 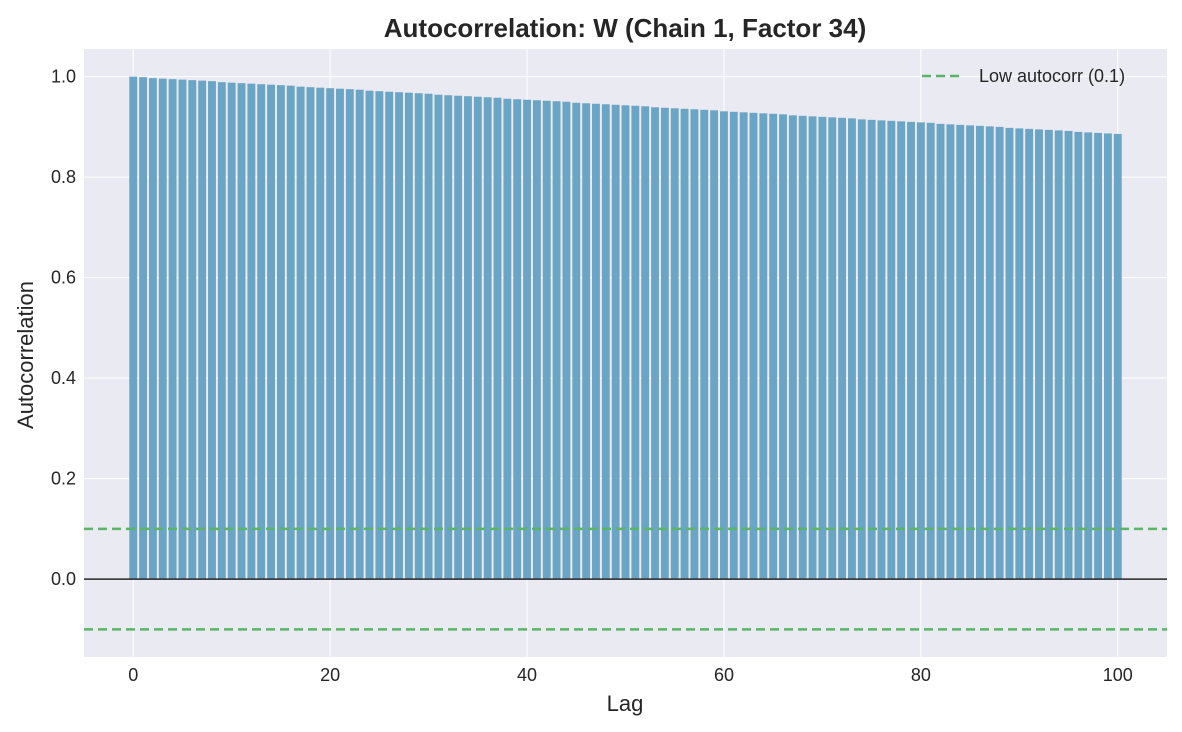 I want to click on legend: Low autocorr (0.1), so click(x=1023, y=76).